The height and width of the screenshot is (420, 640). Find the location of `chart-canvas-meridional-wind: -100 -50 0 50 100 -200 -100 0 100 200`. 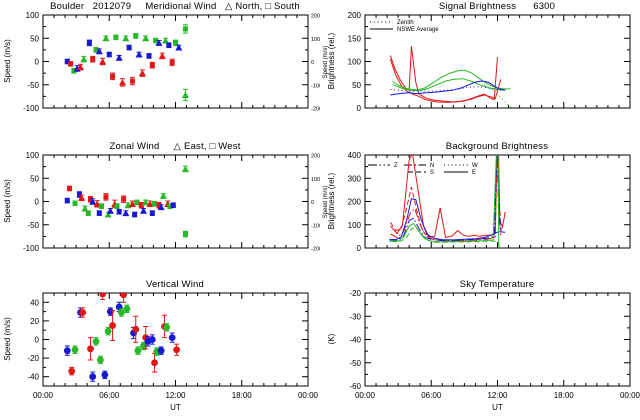

chart-canvas-meridional-wind: -100 -50 0 50 100 -200 -100 0 100 200 is located at coordinates (171, 62).